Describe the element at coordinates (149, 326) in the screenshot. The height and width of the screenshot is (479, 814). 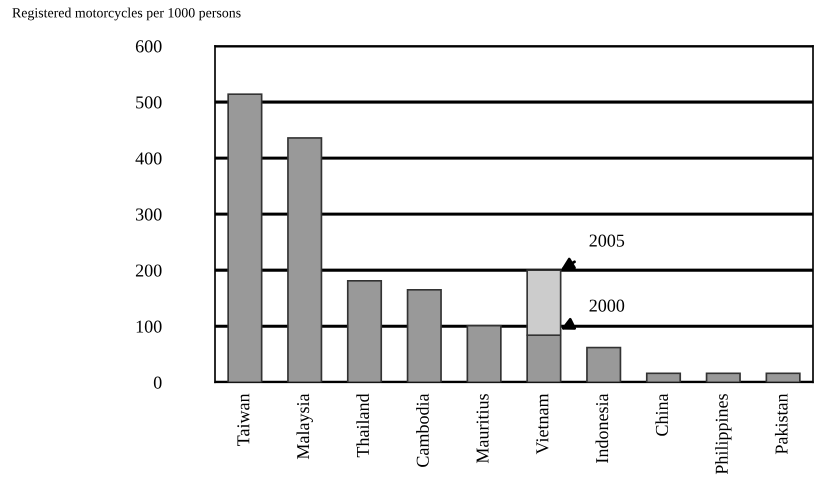
I see `y-tick-label: 100` at that location.